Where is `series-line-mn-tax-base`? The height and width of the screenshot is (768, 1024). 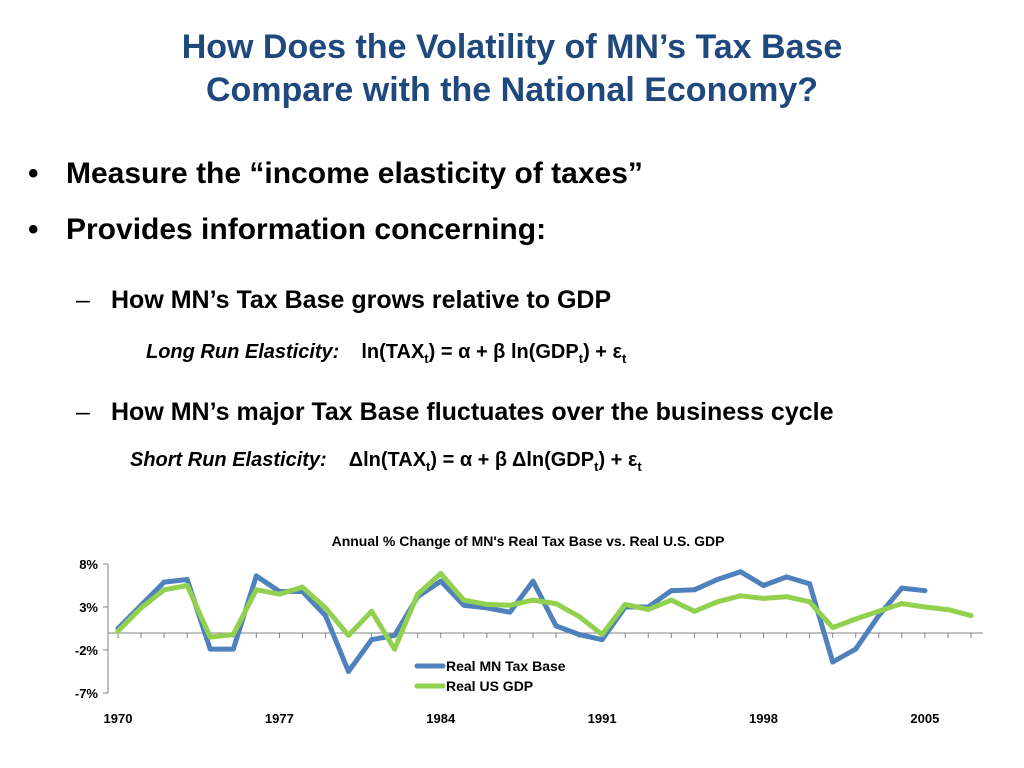 series-line-mn-tax-base is located at coordinates (521, 621).